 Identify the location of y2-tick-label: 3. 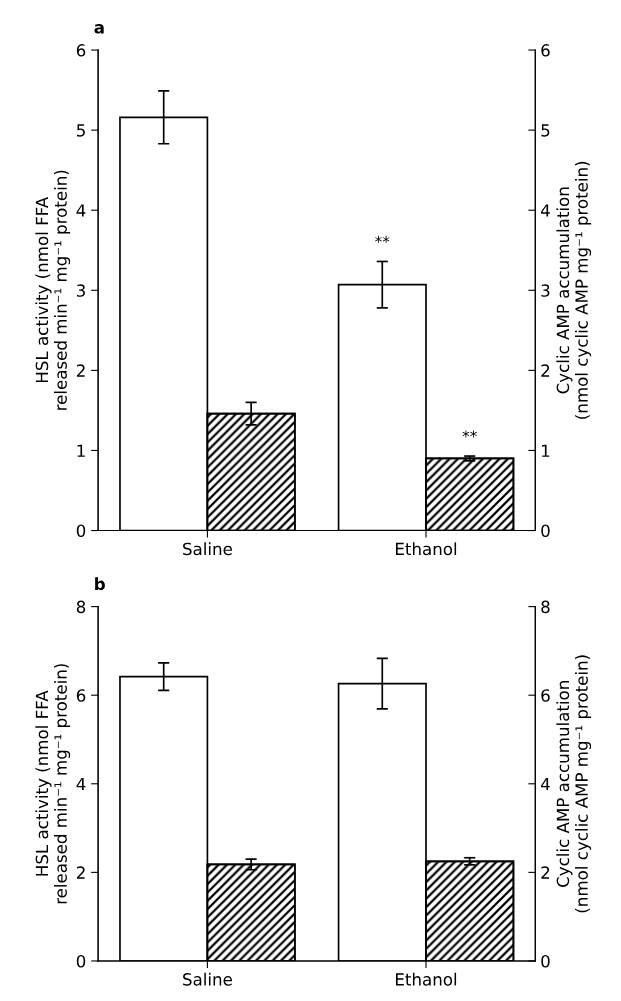
(545, 290).